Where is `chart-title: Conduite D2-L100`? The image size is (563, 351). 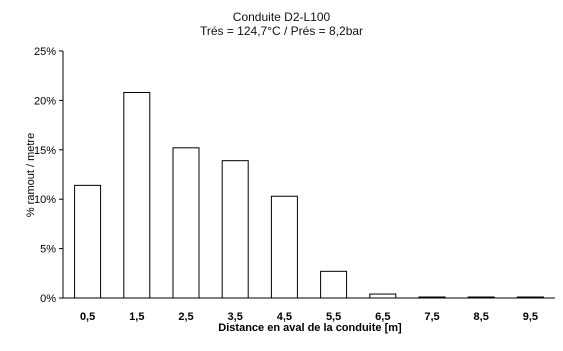 chart-title: Conduite D2-L100 is located at coordinates (281, 17).